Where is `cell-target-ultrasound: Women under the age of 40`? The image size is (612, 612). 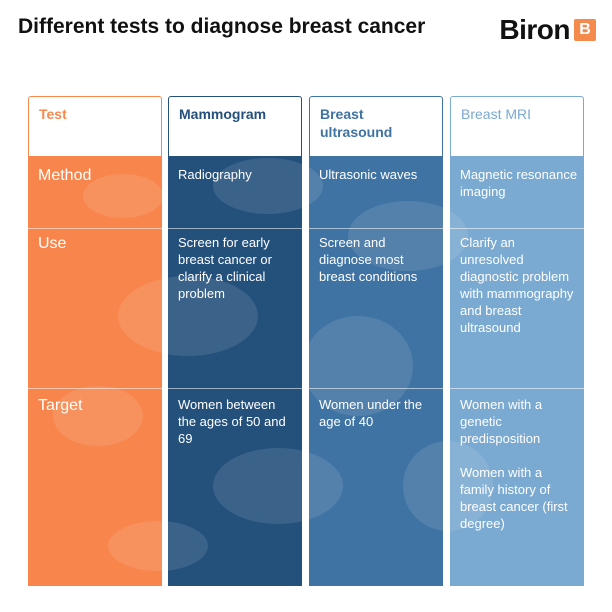 cell-target-ultrasound: Women under the age of 40 is located at coordinates (371, 413).